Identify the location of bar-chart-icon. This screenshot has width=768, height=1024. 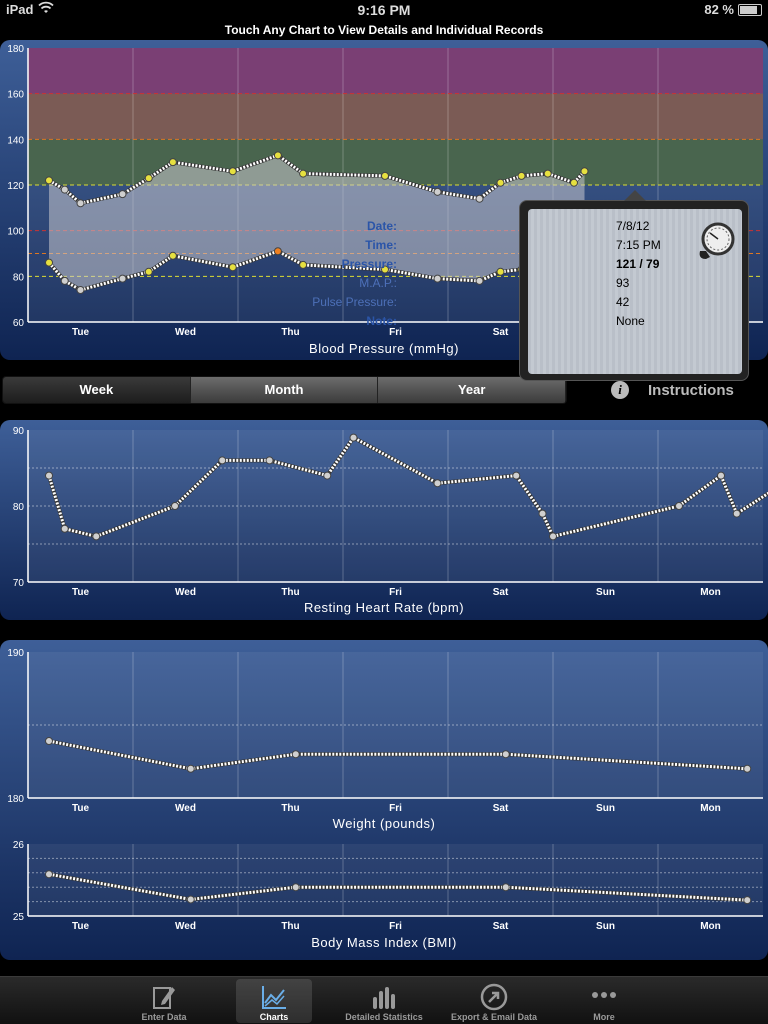
(384, 998).